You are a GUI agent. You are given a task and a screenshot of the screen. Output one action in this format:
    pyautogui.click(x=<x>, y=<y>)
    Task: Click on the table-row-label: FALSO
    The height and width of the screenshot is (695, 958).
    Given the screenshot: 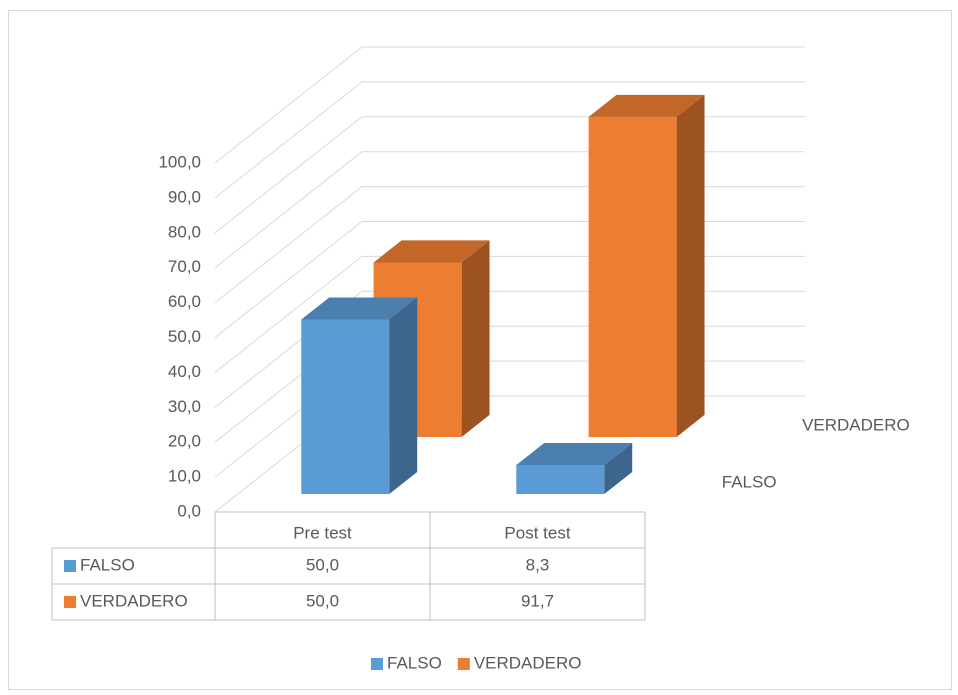 What is the action you would take?
    pyautogui.click(x=107, y=564)
    